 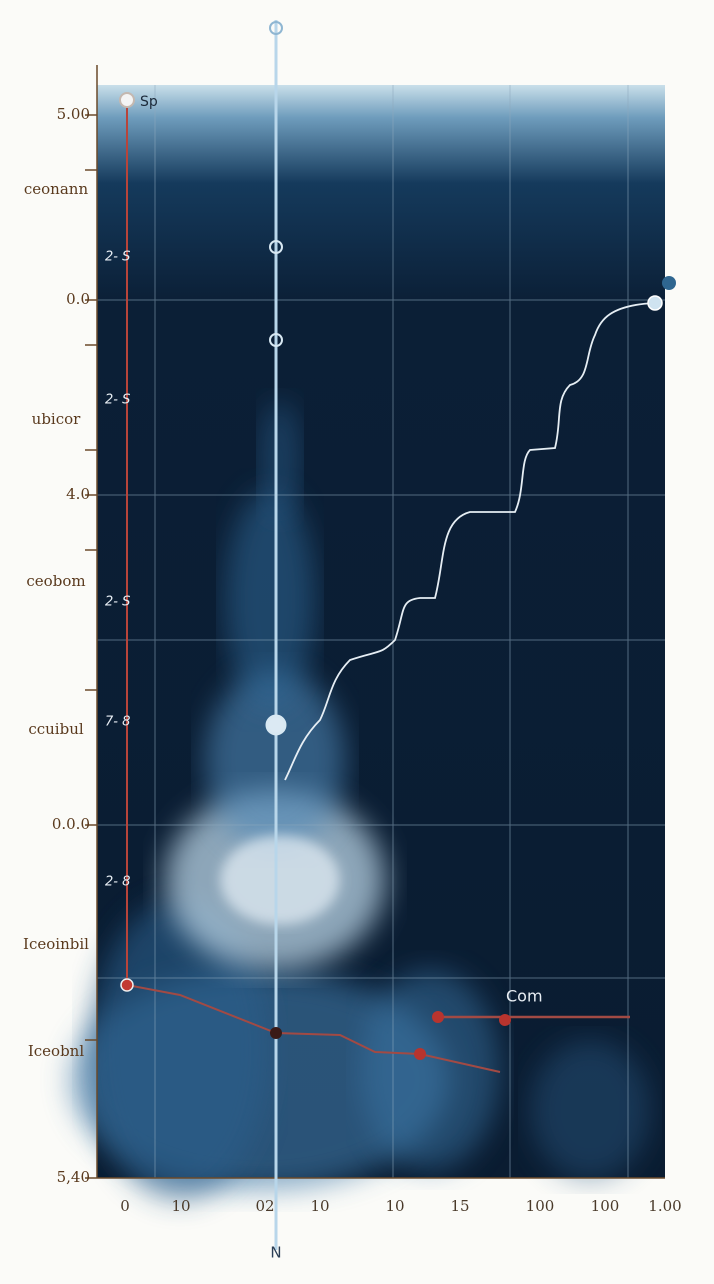 What do you see at coordinates (55, 581) in the screenshot?
I see `side-label: ceobom` at bounding box center [55, 581].